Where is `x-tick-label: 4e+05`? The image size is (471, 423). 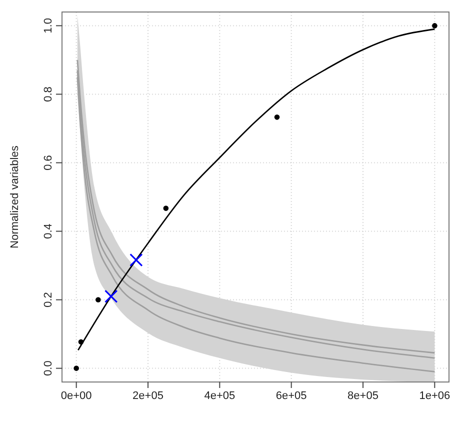 x-tick-label: 4e+05 is located at coordinates (220, 396).